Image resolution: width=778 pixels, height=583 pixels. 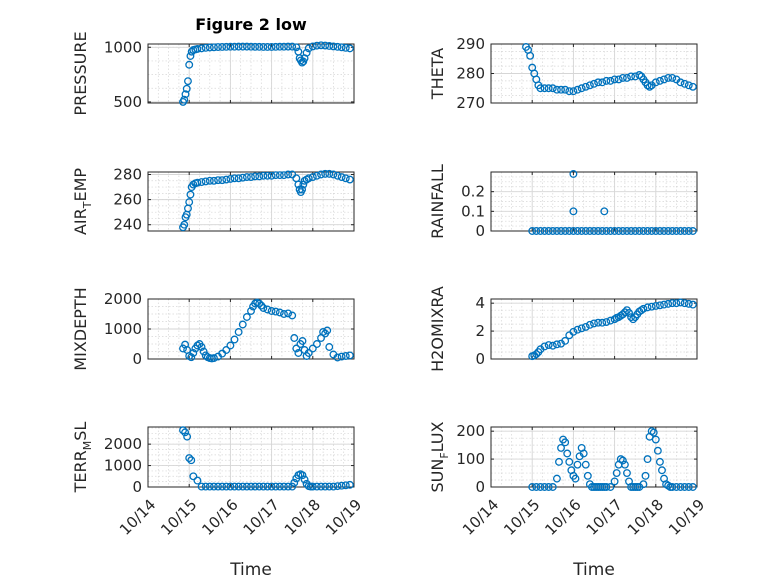 I want to click on y-tick-label: 290, so click(x=470, y=44).